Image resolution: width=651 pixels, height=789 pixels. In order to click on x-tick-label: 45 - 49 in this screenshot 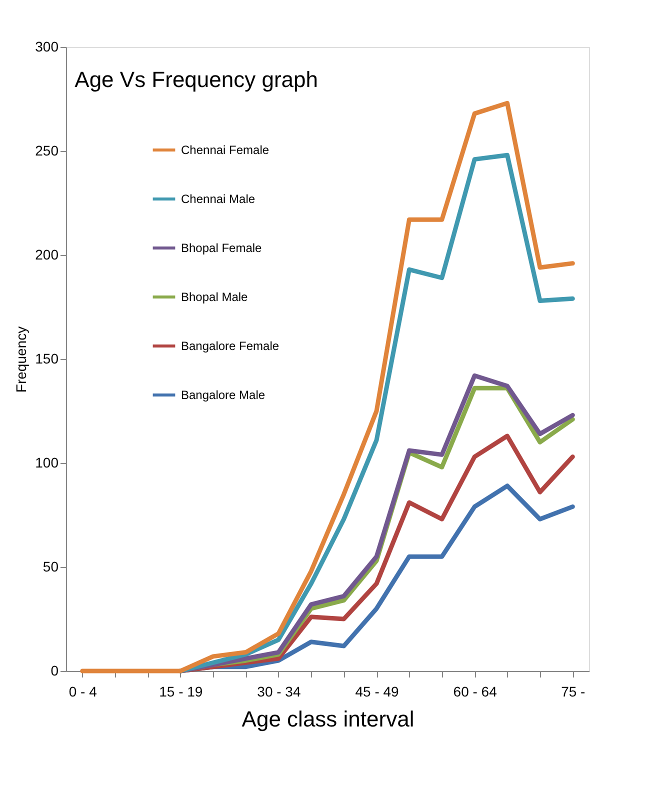, I will do `click(377, 692)`.